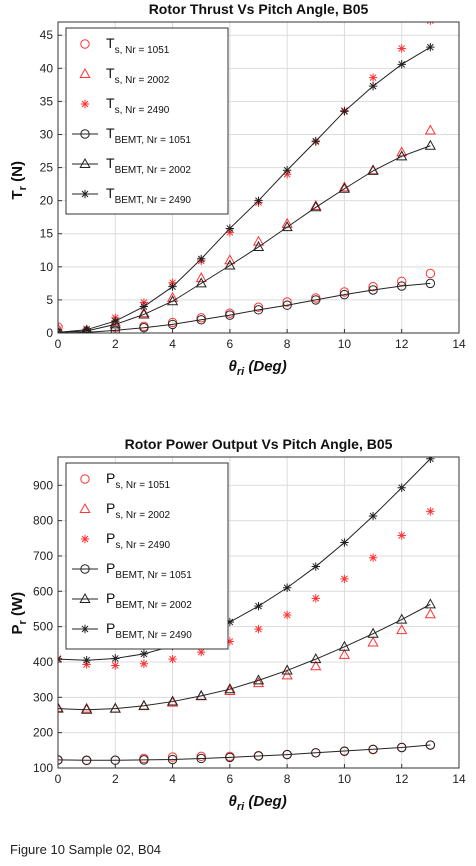 Image resolution: width=476 pixels, height=866 pixels. What do you see at coordinates (345, 344) in the screenshot?
I see `x-tick-label: 10` at bounding box center [345, 344].